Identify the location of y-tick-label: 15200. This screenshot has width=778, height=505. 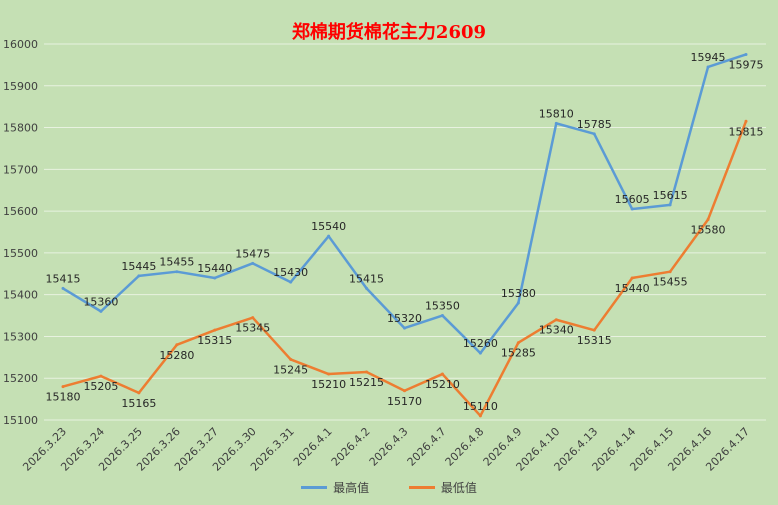
(20, 378).